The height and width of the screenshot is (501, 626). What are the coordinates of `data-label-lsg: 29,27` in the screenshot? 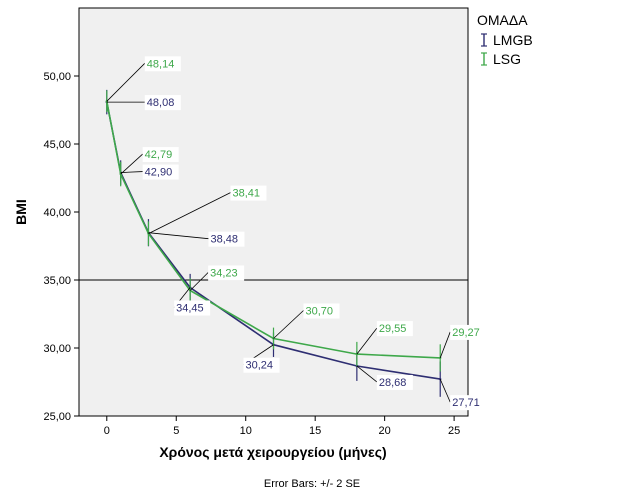 It's located at (466, 333).